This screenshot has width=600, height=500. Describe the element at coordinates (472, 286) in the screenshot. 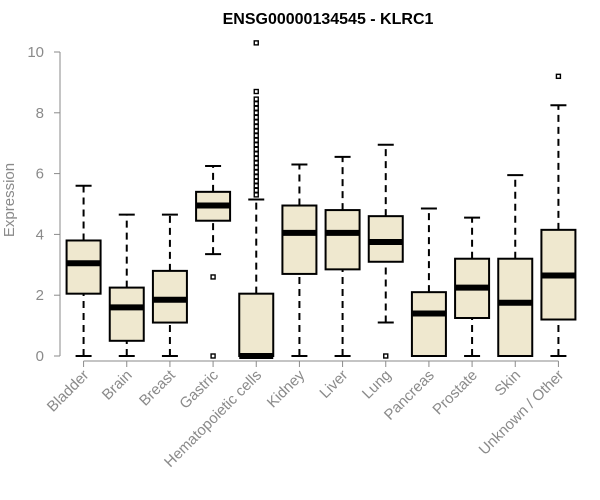

I see `box-group-prostate` at that location.